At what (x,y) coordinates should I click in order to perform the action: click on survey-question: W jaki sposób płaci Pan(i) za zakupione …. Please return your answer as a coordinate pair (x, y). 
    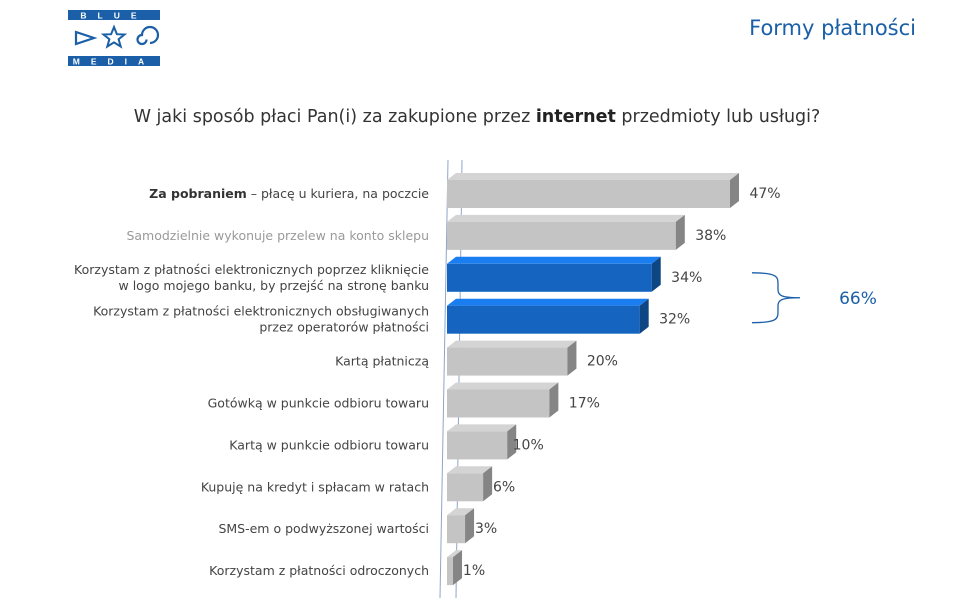
    Looking at the image, I should click on (477, 117).